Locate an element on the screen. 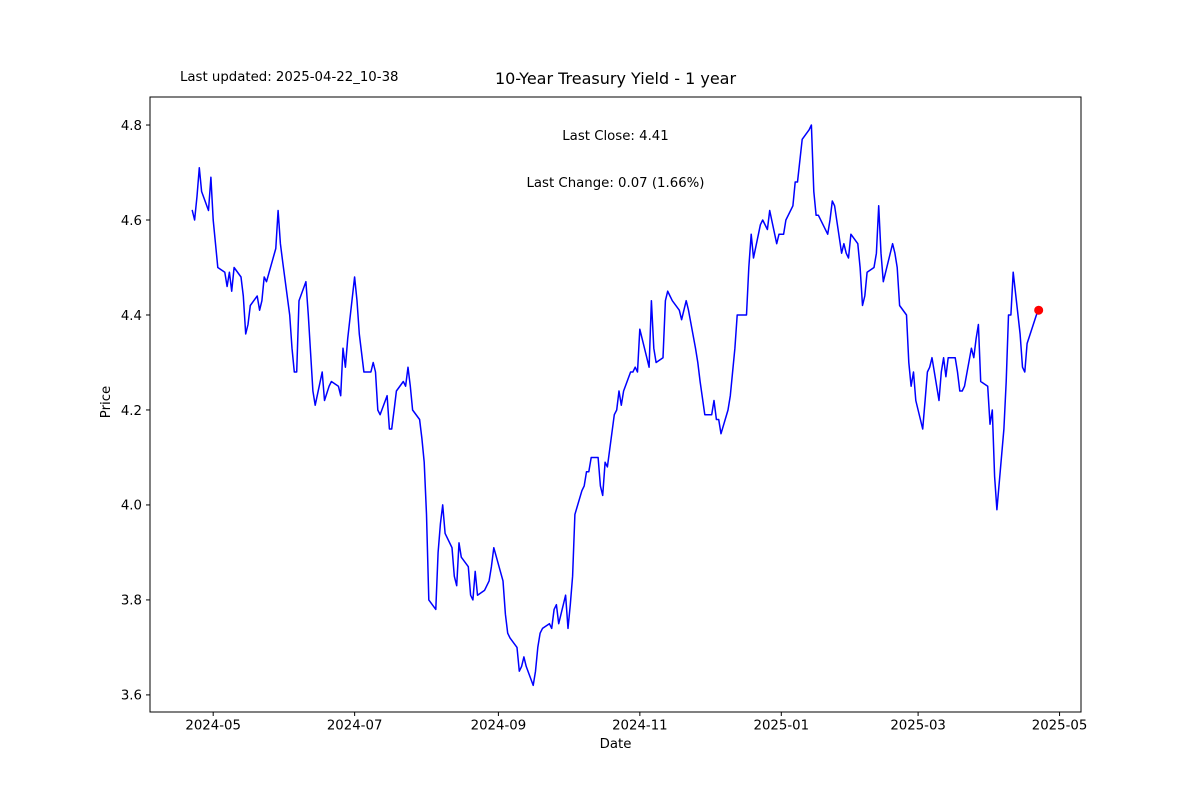 This screenshot has height=800, width=1200. y-axis-label: Price is located at coordinates (106, 402).